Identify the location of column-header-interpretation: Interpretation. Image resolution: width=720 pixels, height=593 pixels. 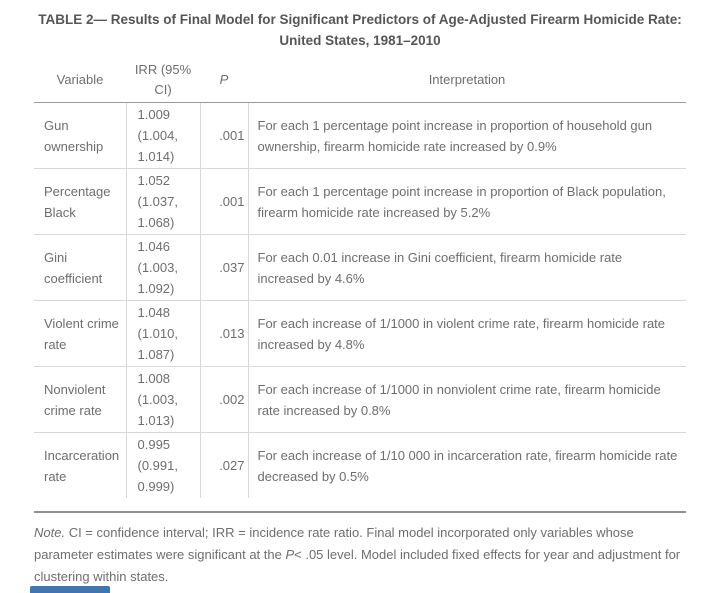
(467, 80).